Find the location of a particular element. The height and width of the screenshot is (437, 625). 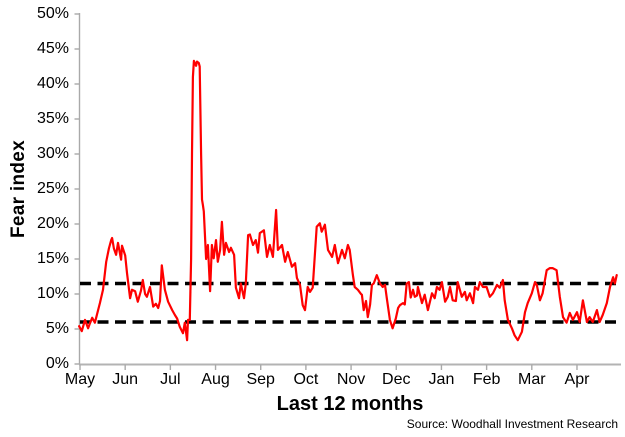

x-tick-label-apr: Apr is located at coordinates (577, 379).